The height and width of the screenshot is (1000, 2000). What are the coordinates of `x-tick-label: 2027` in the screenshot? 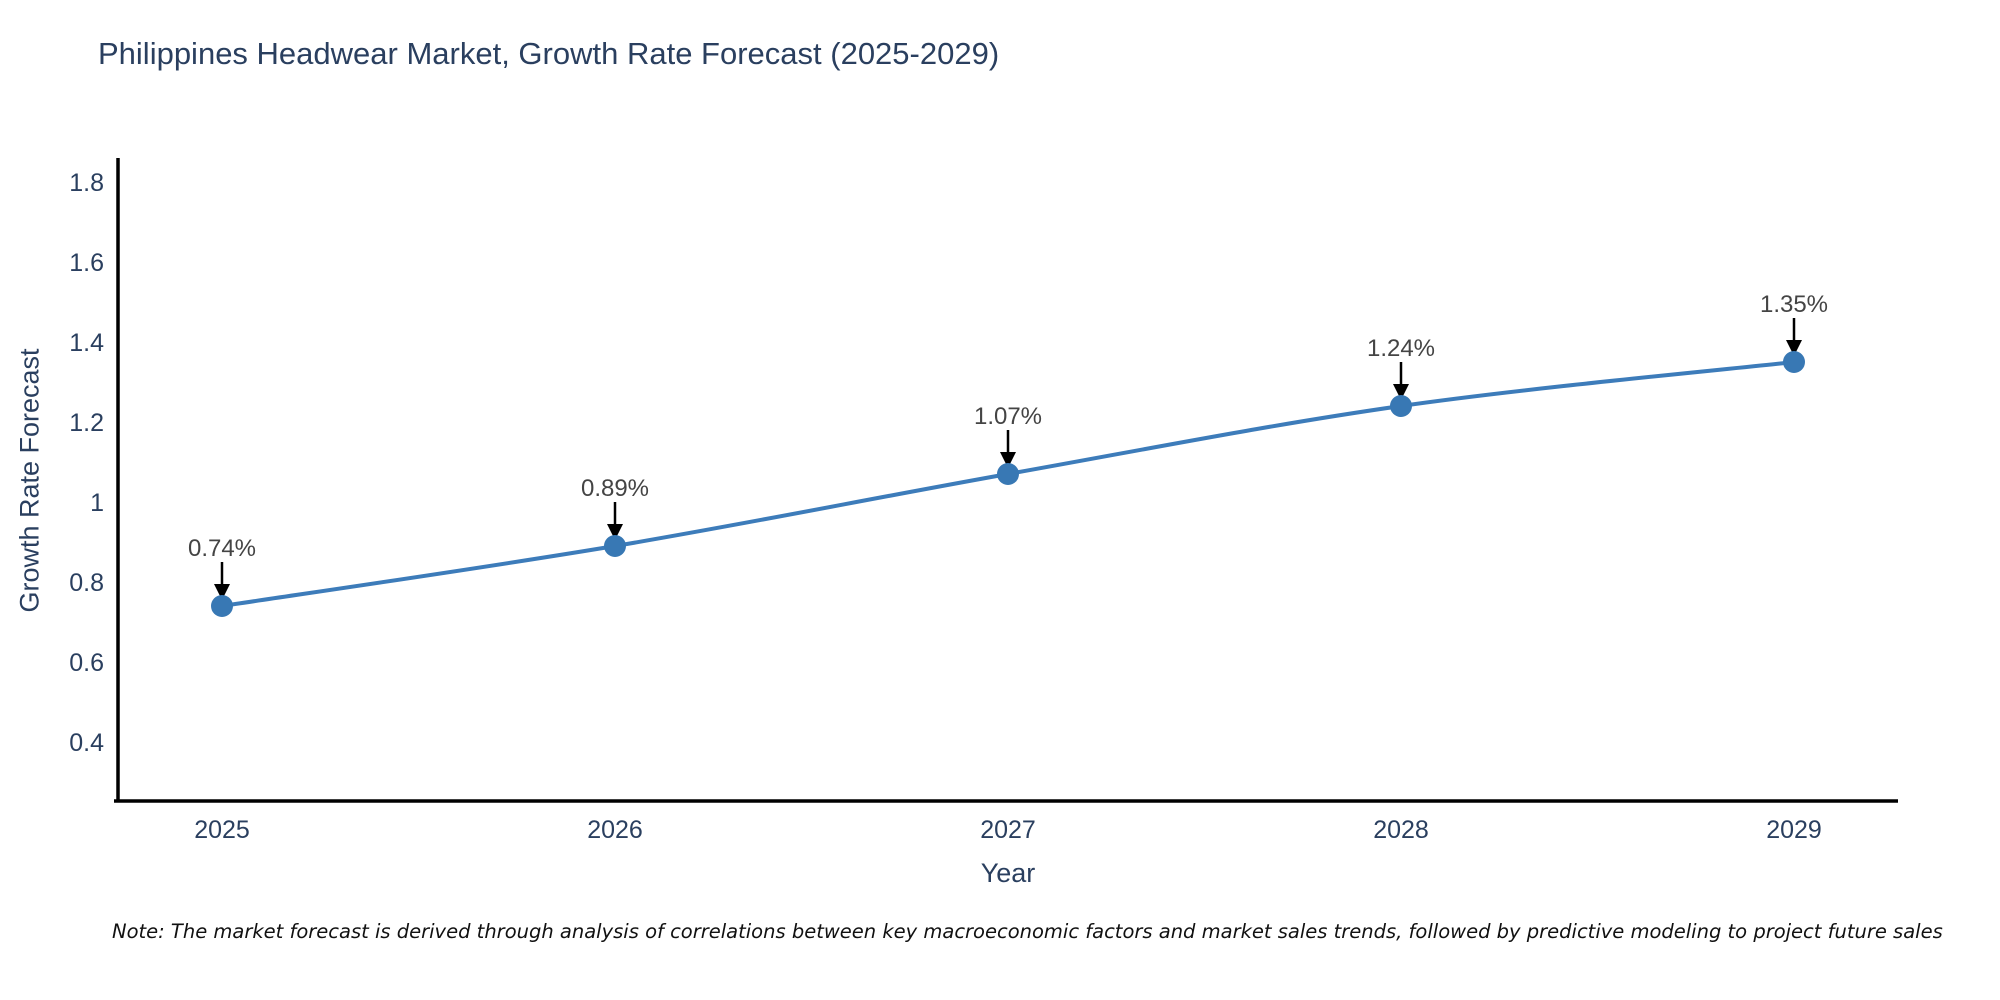 It's located at (1008, 830).